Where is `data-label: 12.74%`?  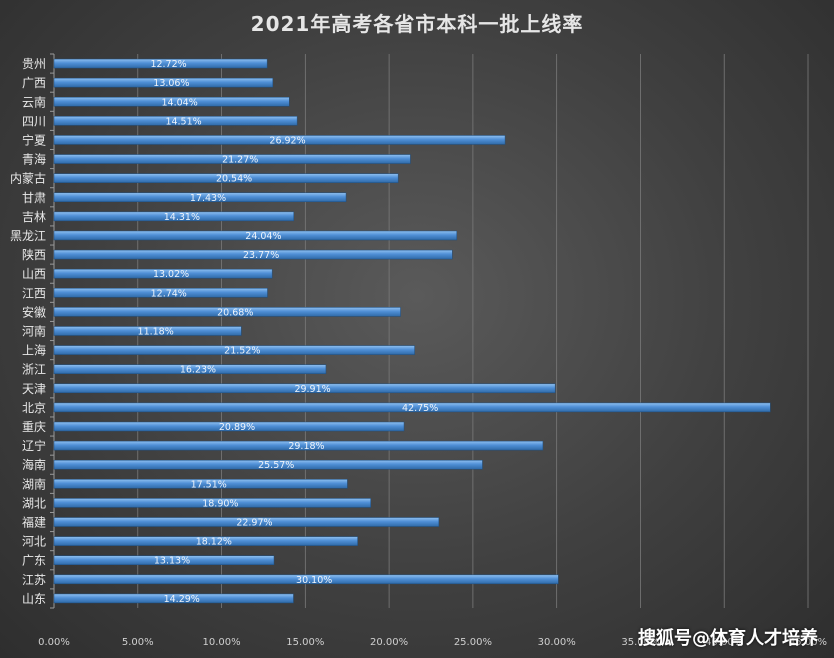
data-label: 12.74% is located at coordinates (169, 293).